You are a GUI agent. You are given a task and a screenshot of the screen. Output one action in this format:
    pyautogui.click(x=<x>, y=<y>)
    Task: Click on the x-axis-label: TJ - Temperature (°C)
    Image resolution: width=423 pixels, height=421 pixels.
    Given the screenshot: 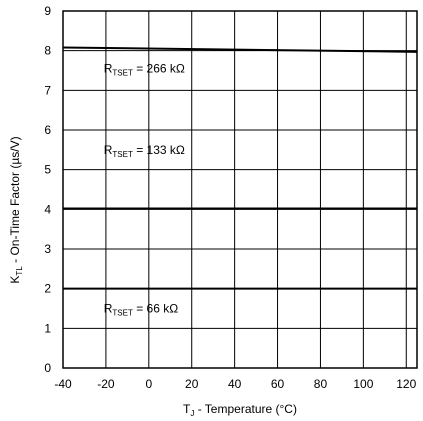 What is the action you would take?
    pyautogui.click(x=240, y=410)
    